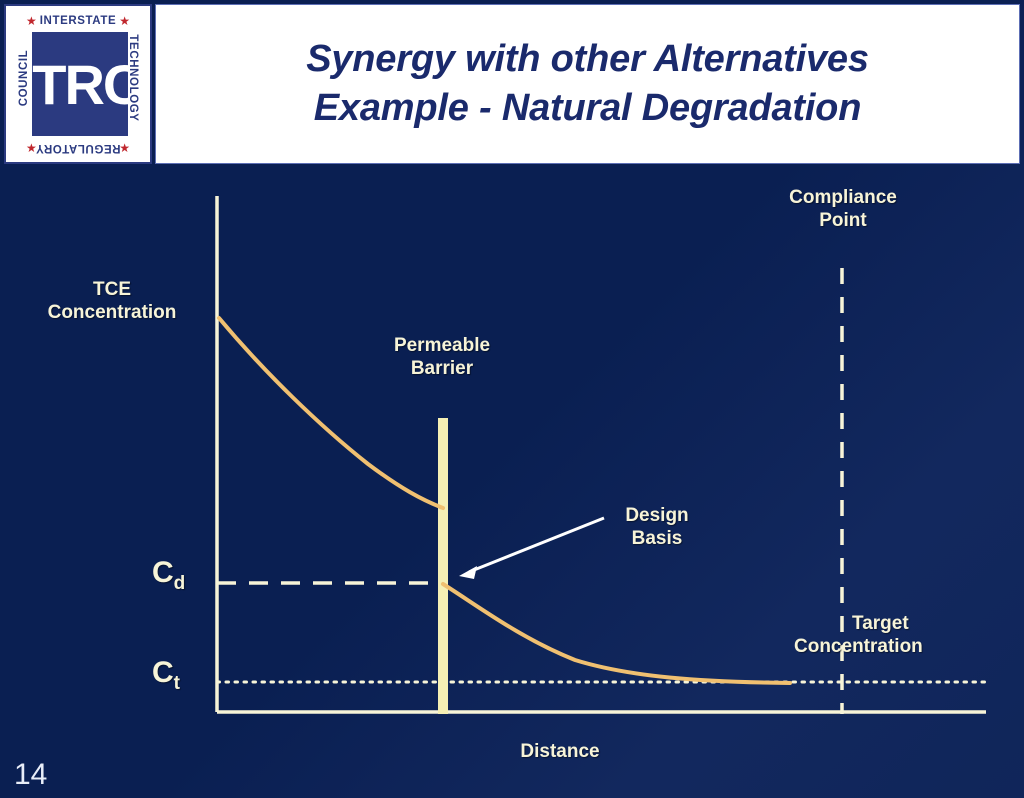 The height and width of the screenshot is (798, 1024). Describe the element at coordinates (587, 108) in the screenshot. I see `page-title-line-2: Example - Natural Degradation` at that location.